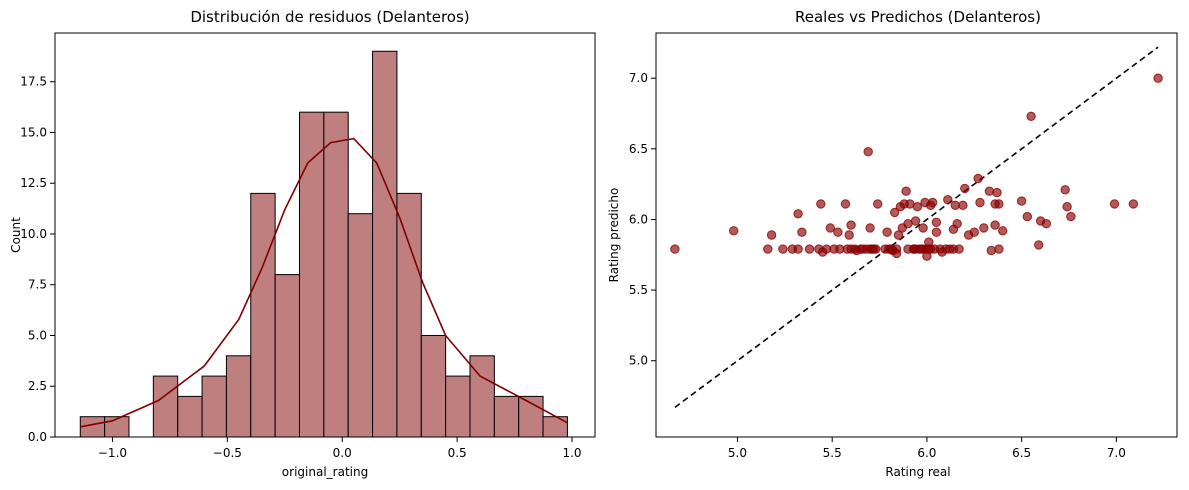  Describe the element at coordinates (918, 17) in the screenshot. I see `scatter-title: Reales vs Predichos (Delanteros)` at that location.